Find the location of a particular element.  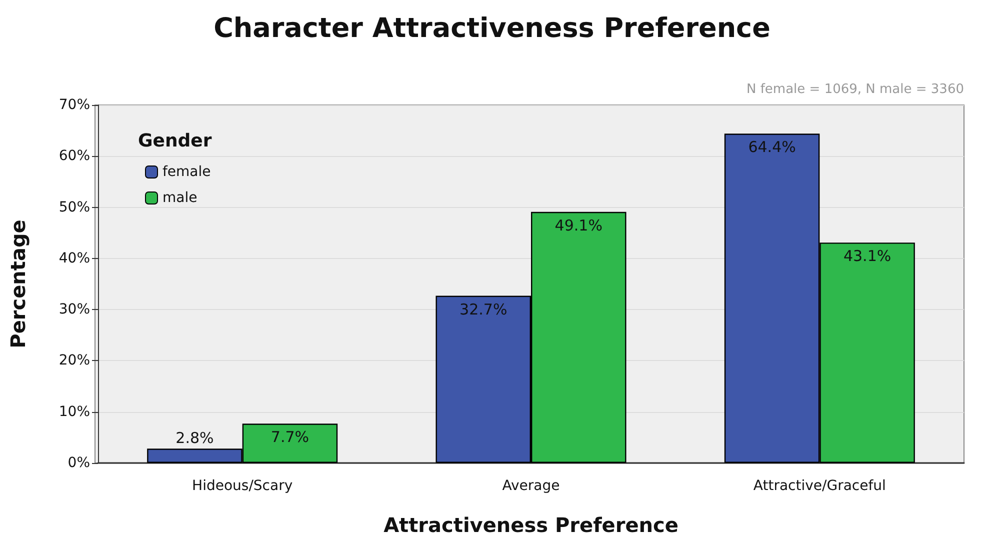

legend-label: female is located at coordinates (186, 172).